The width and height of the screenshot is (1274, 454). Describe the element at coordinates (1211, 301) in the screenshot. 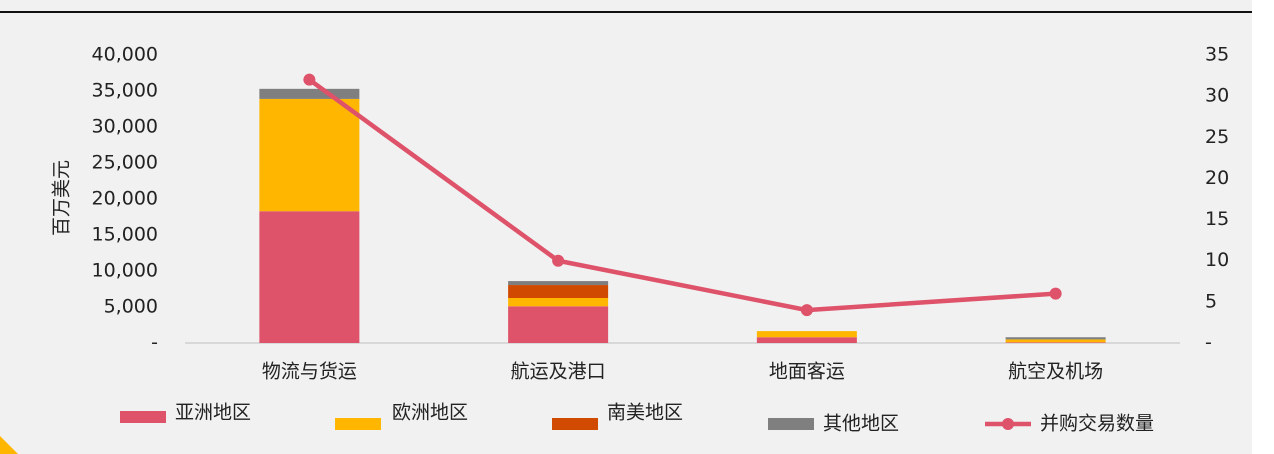

I see `y2-tick-label: 5` at that location.